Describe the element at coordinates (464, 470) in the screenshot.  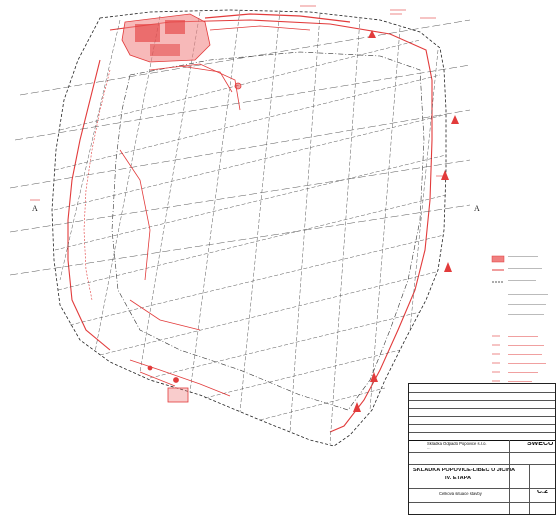
I see `project-title: SKLÁDKA POPOVICE-LIBEC U JIČÍNA` at that location.